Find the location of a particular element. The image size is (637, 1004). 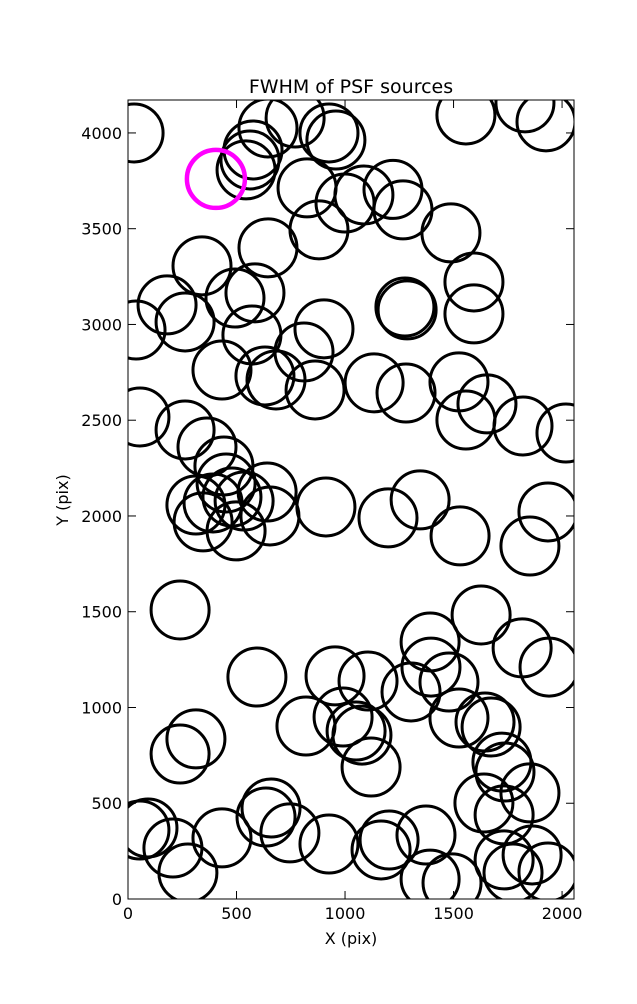

y-tick-label: 3500 is located at coordinates (101, 229).